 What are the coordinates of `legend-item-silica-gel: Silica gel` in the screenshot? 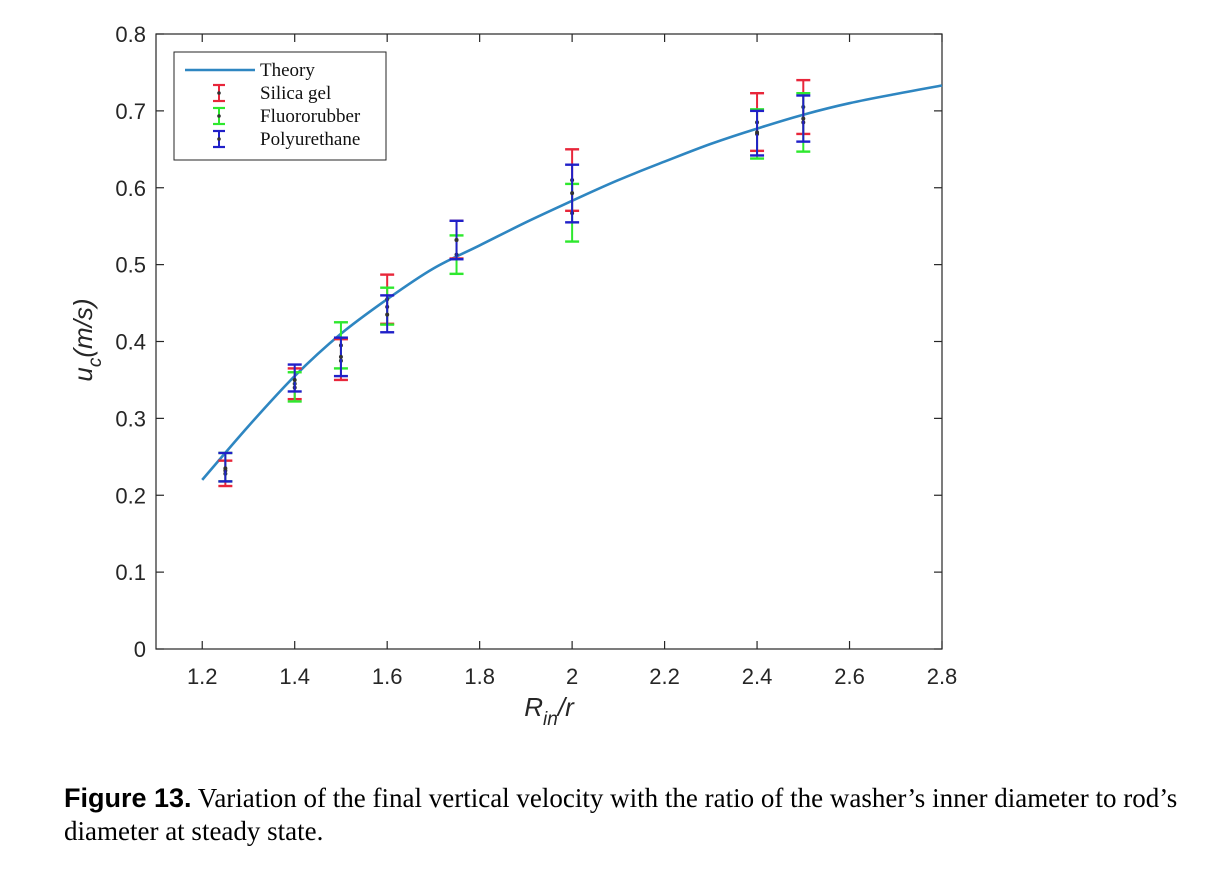 It's located at (272, 93).